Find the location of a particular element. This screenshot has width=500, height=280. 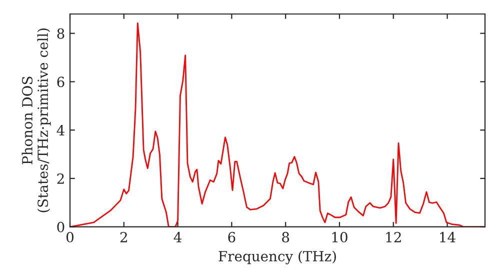

y-axis-title: Phonon DOS (States/THz·primitive cell) is located at coordinates (36, 120).